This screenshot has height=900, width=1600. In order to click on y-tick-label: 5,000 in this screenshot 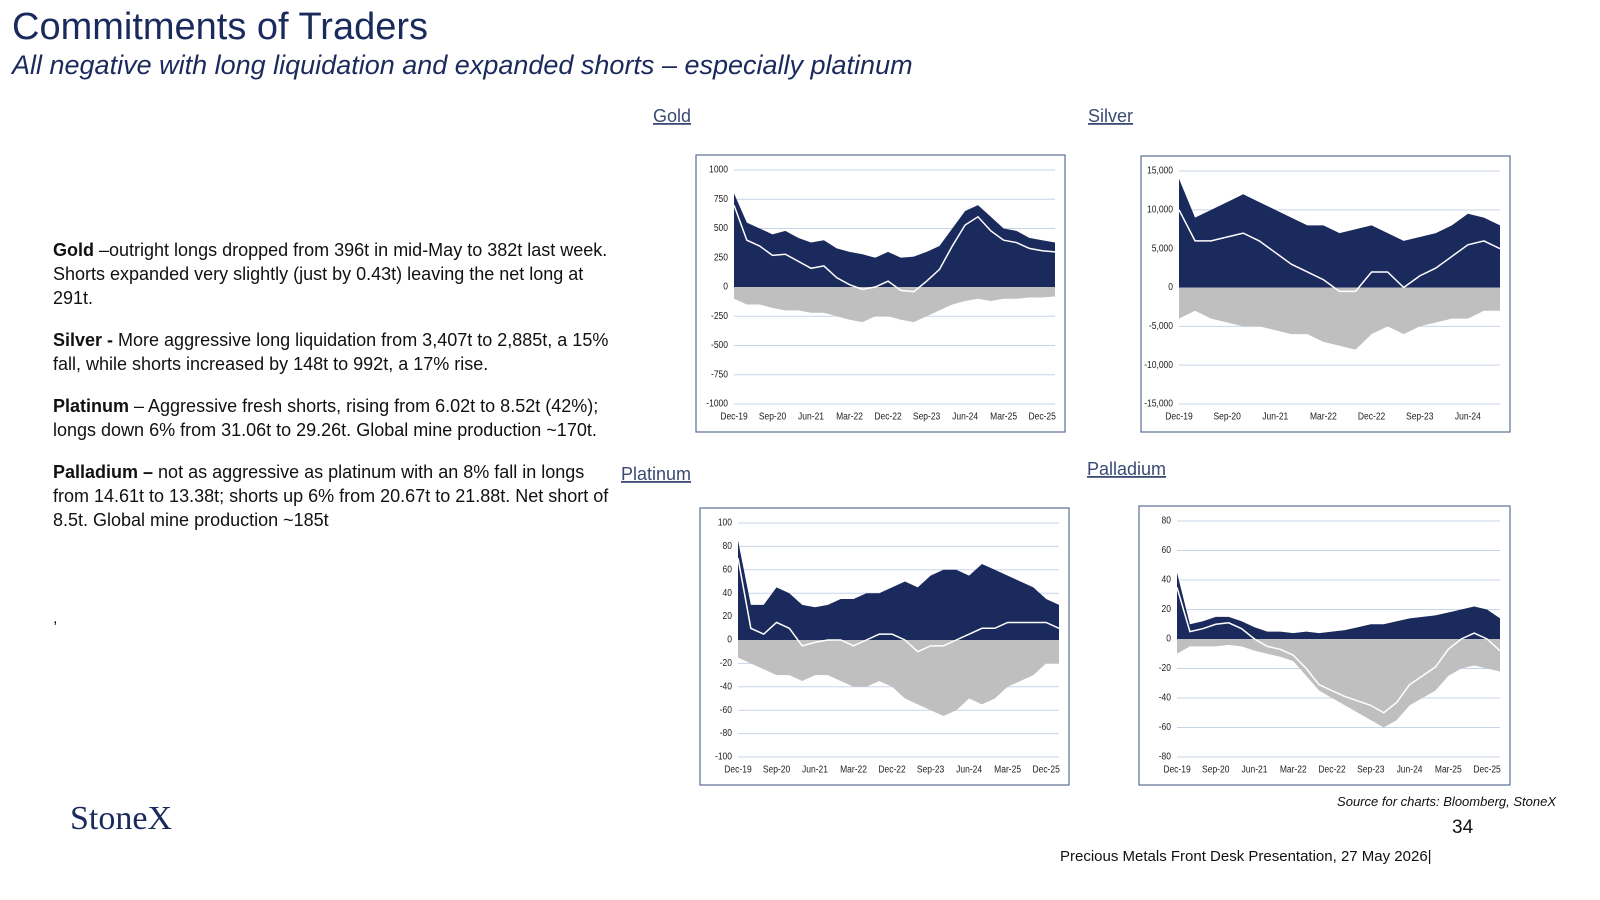, I will do `click(1162, 248)`.